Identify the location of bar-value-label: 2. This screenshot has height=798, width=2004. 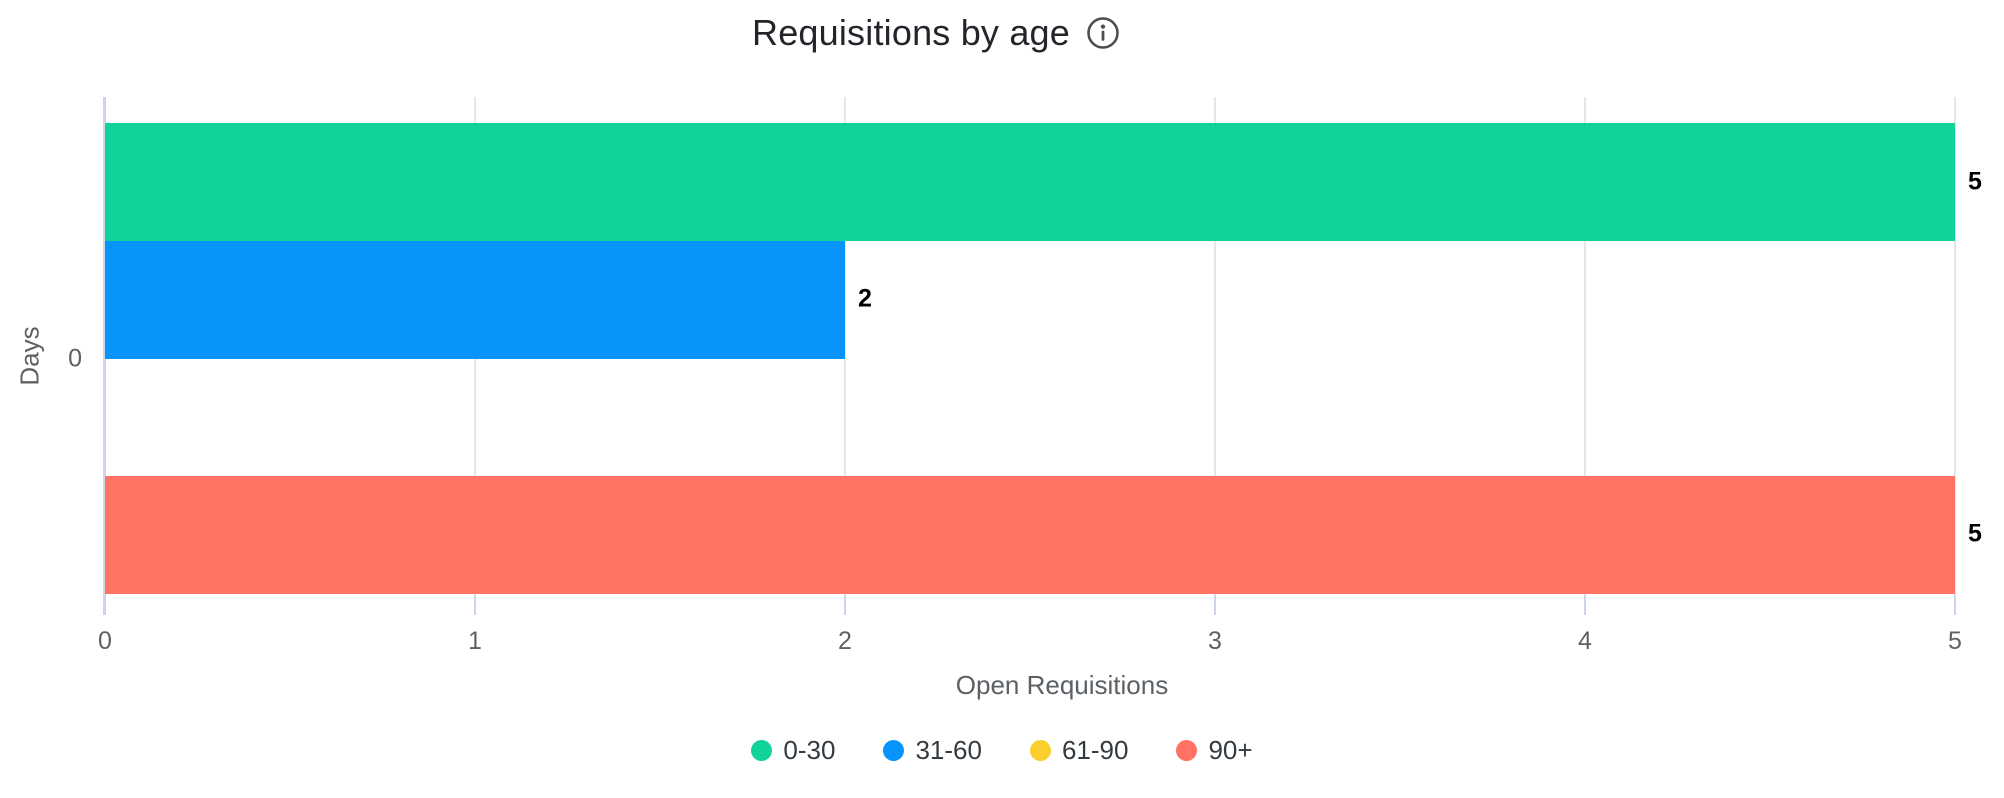
(865, 298).